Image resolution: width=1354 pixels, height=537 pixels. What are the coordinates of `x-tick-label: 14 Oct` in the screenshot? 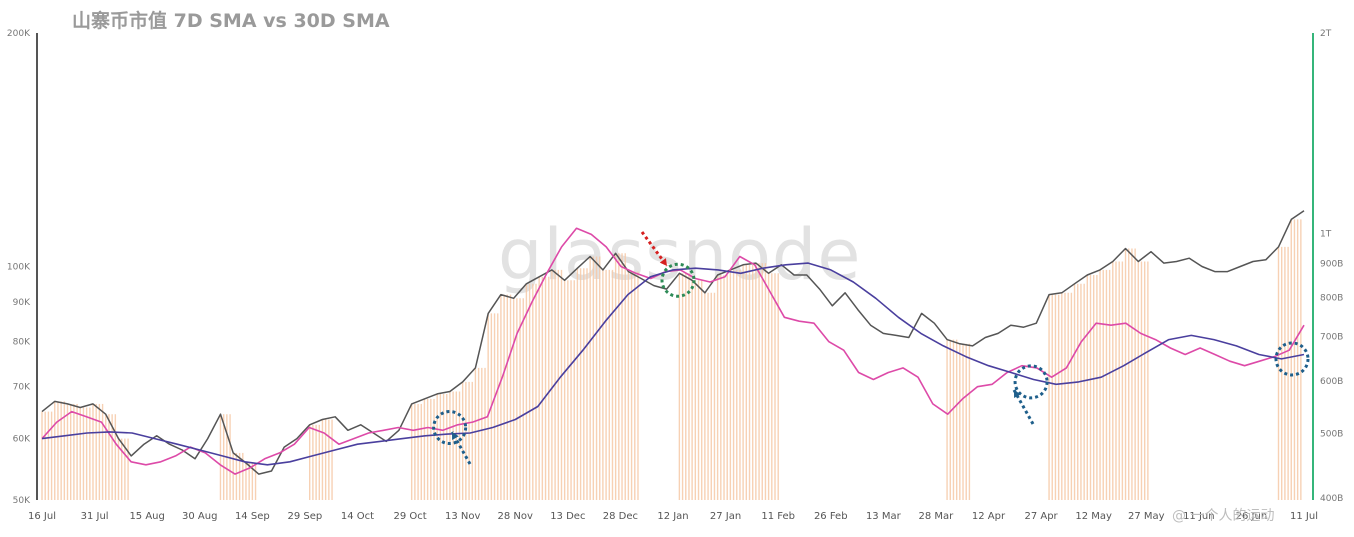 It's located at (357, 516).